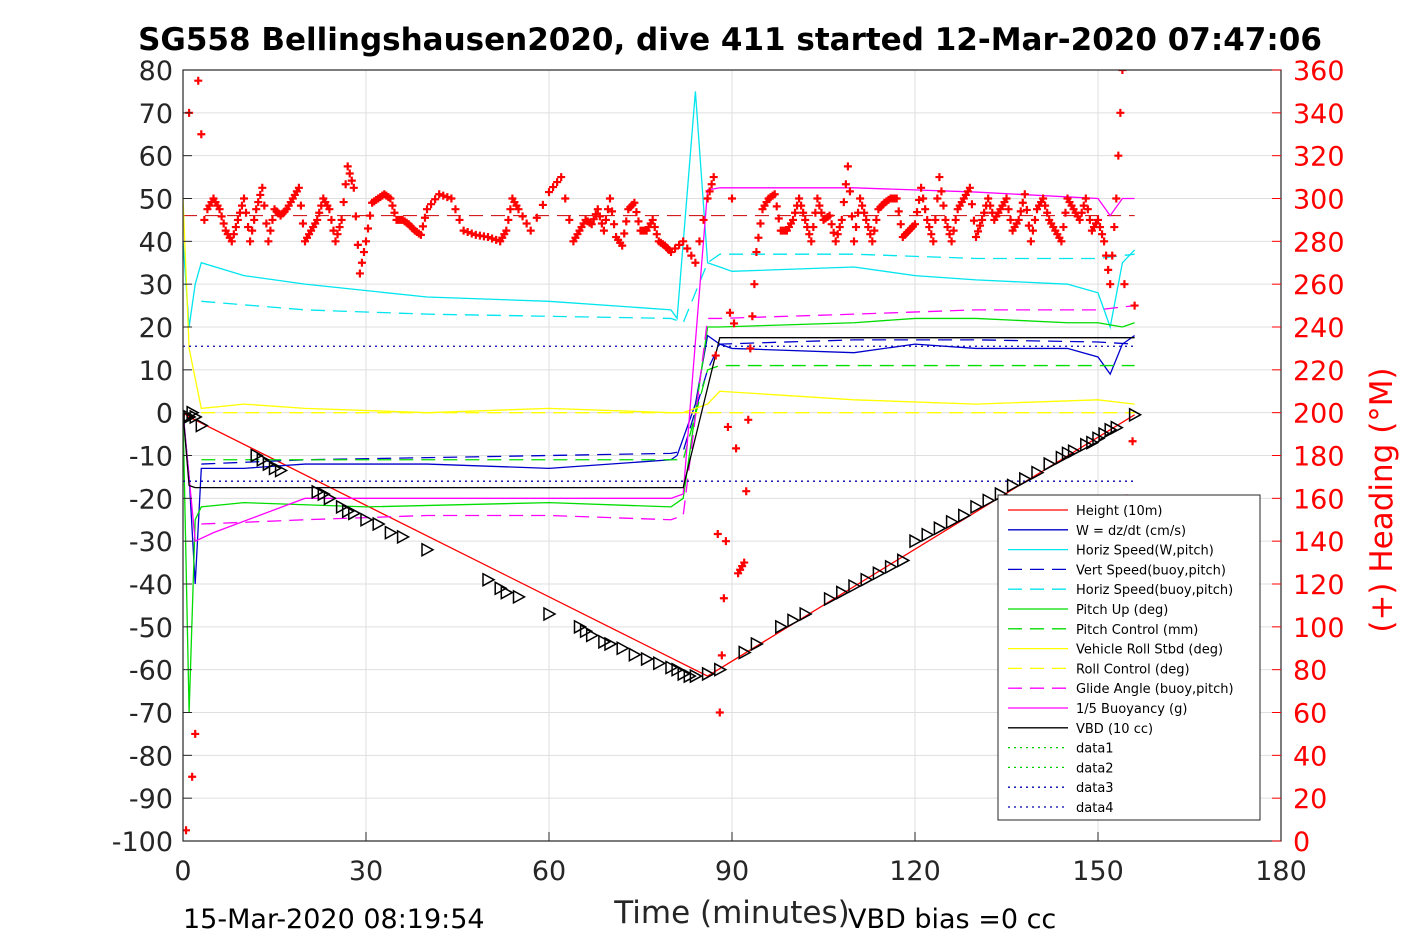 The height and width of the screenshot is (945, 1417). What do you see at coordinates (1137, 630) in the screenshot?
I see `legend-label-pitch-control-mm: Pitch Control (mm)` at bounding box center [1137, 630].